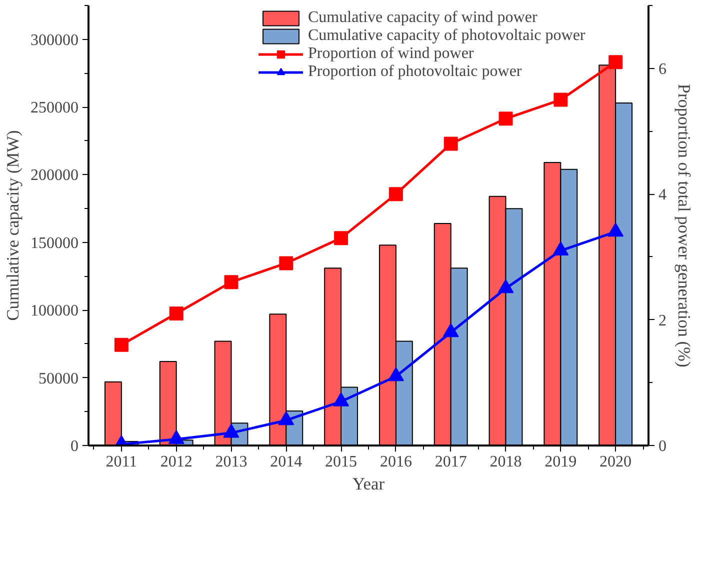  I want to click on x-tick-label: 2019, so click(560, 462).